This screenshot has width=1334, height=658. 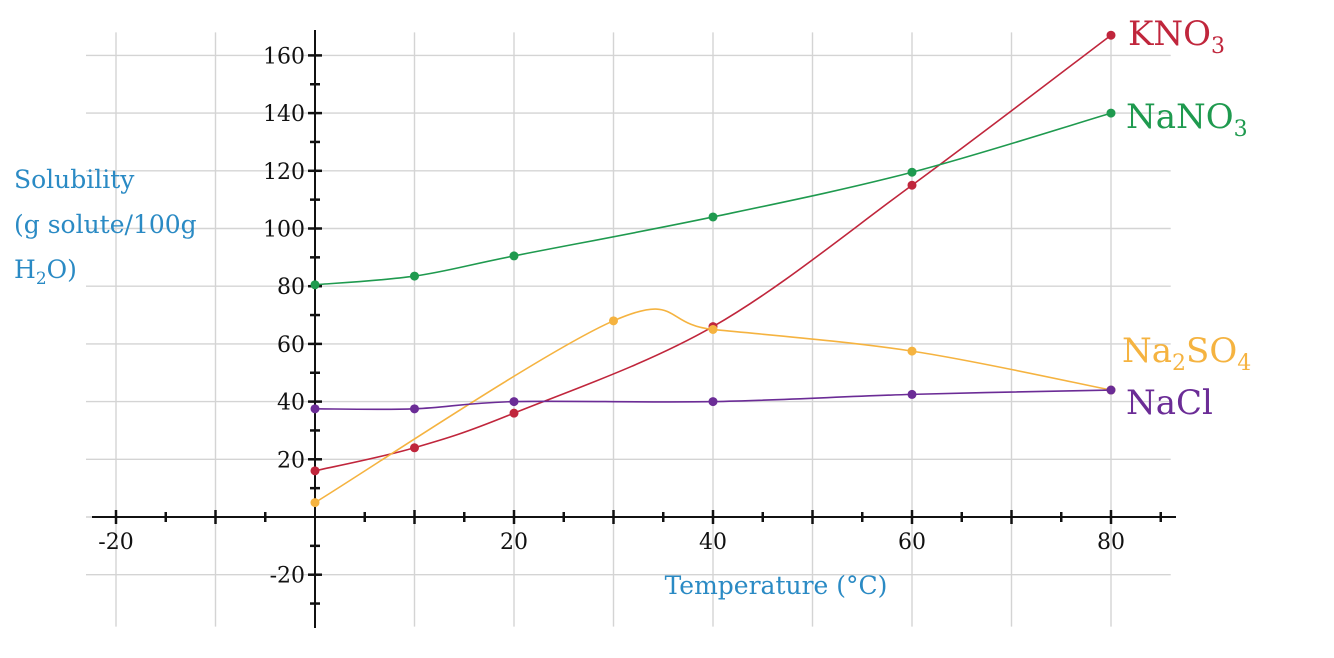 I want to click on series-labels: KNO3 NaNO3 Na2SO4 NaCl, so click(x=1186, y=218).